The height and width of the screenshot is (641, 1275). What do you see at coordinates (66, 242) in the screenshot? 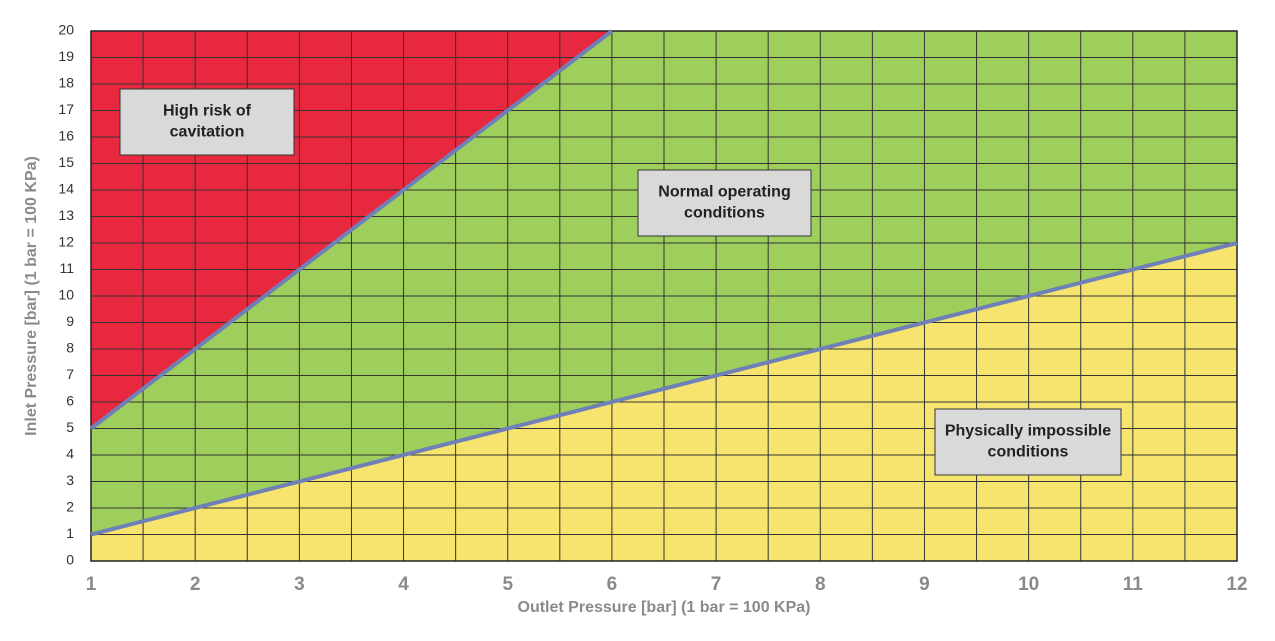
I see `y-tick-label: 12` at bounding box center [66, 242].